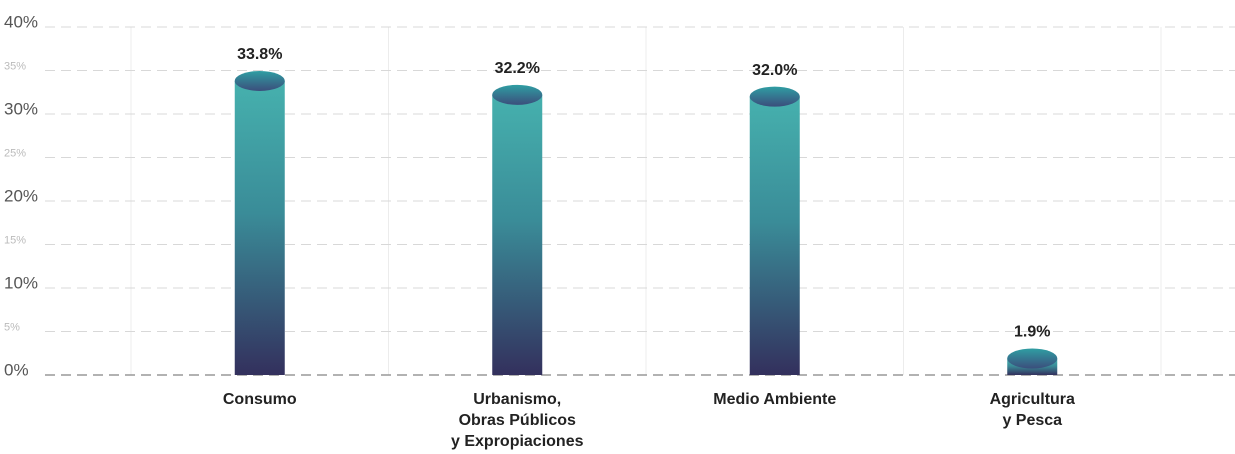 The height and width of the screenshot is (454, 1235). I want to click on y-tick-label: 10%, so click(21, 282).